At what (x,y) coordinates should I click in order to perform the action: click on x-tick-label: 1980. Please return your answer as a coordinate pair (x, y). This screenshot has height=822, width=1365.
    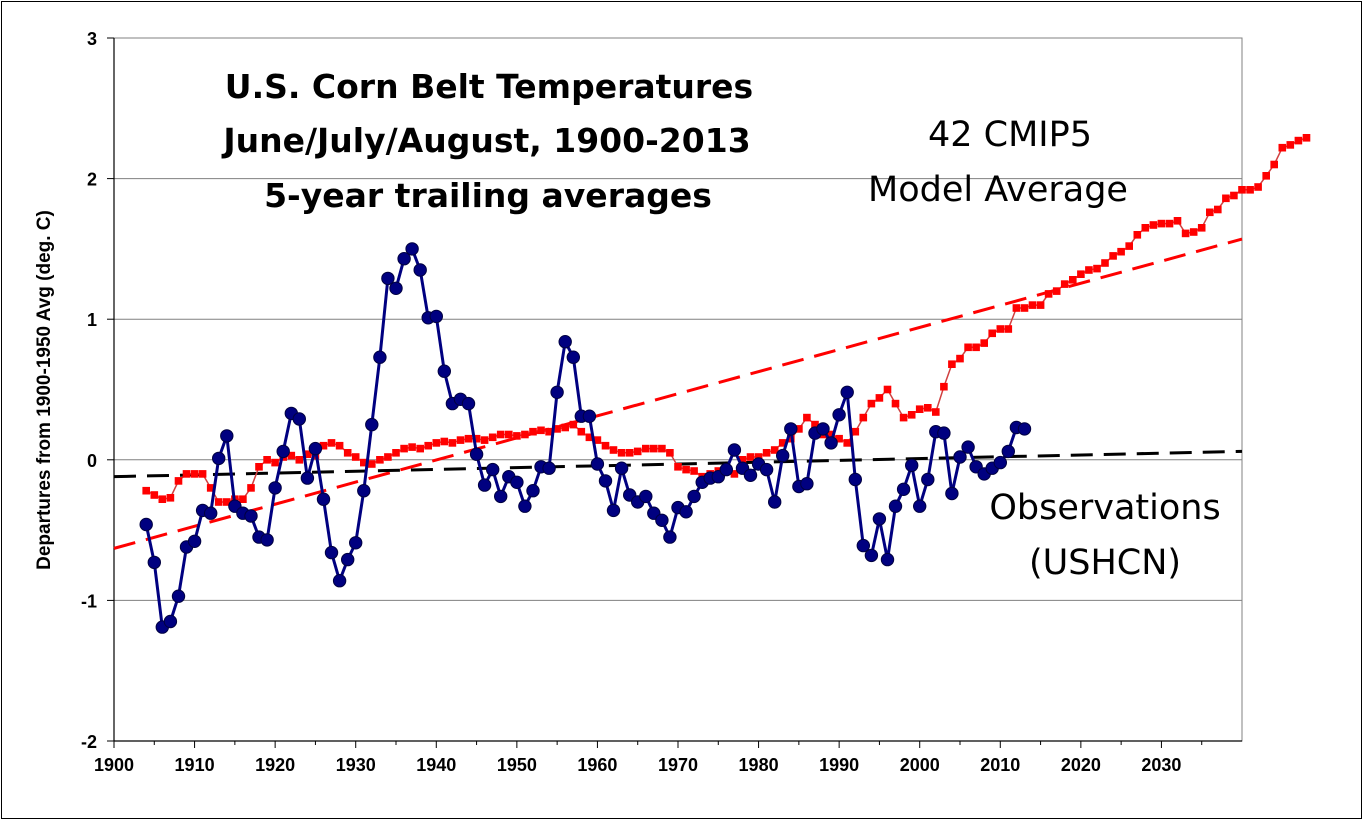
    Looking at the image, I should click on (759, 765).